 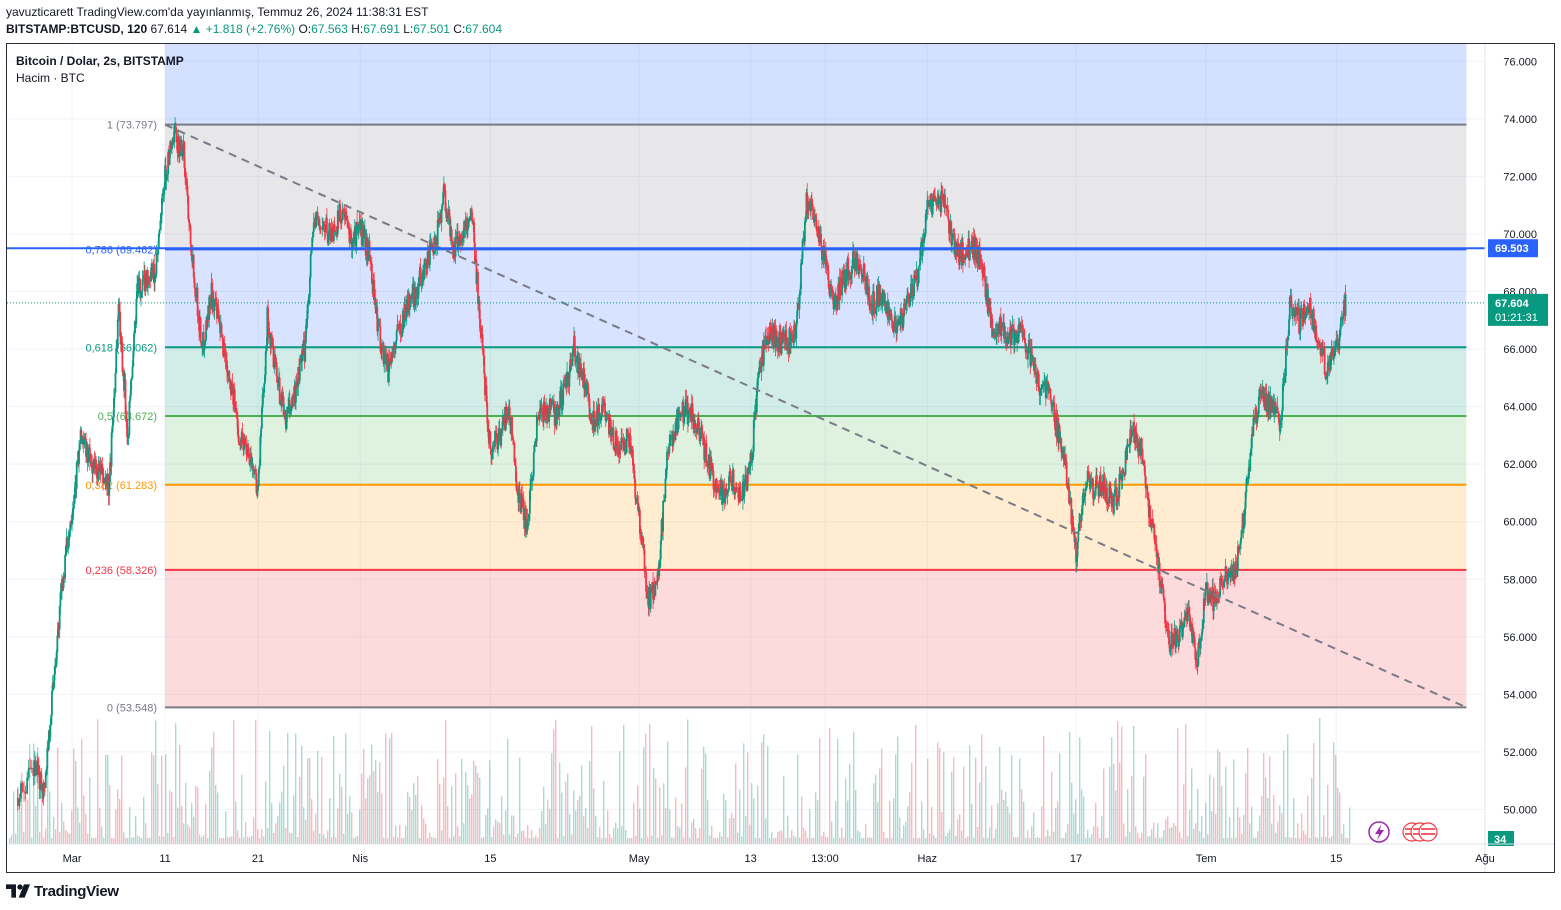 What do you see at coordinates (100, 61) in the screenshot?
I see `chart-legend-title: Bitcoin / Dolar, 2s, BITSTAMP` at bounding box center [100, 61].